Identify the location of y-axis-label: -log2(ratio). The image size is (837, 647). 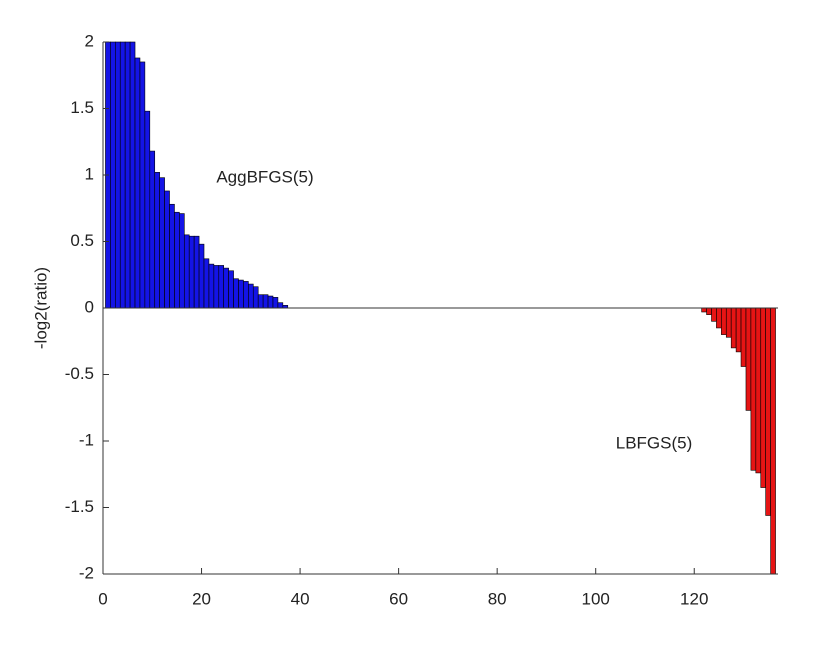
(40, 308).